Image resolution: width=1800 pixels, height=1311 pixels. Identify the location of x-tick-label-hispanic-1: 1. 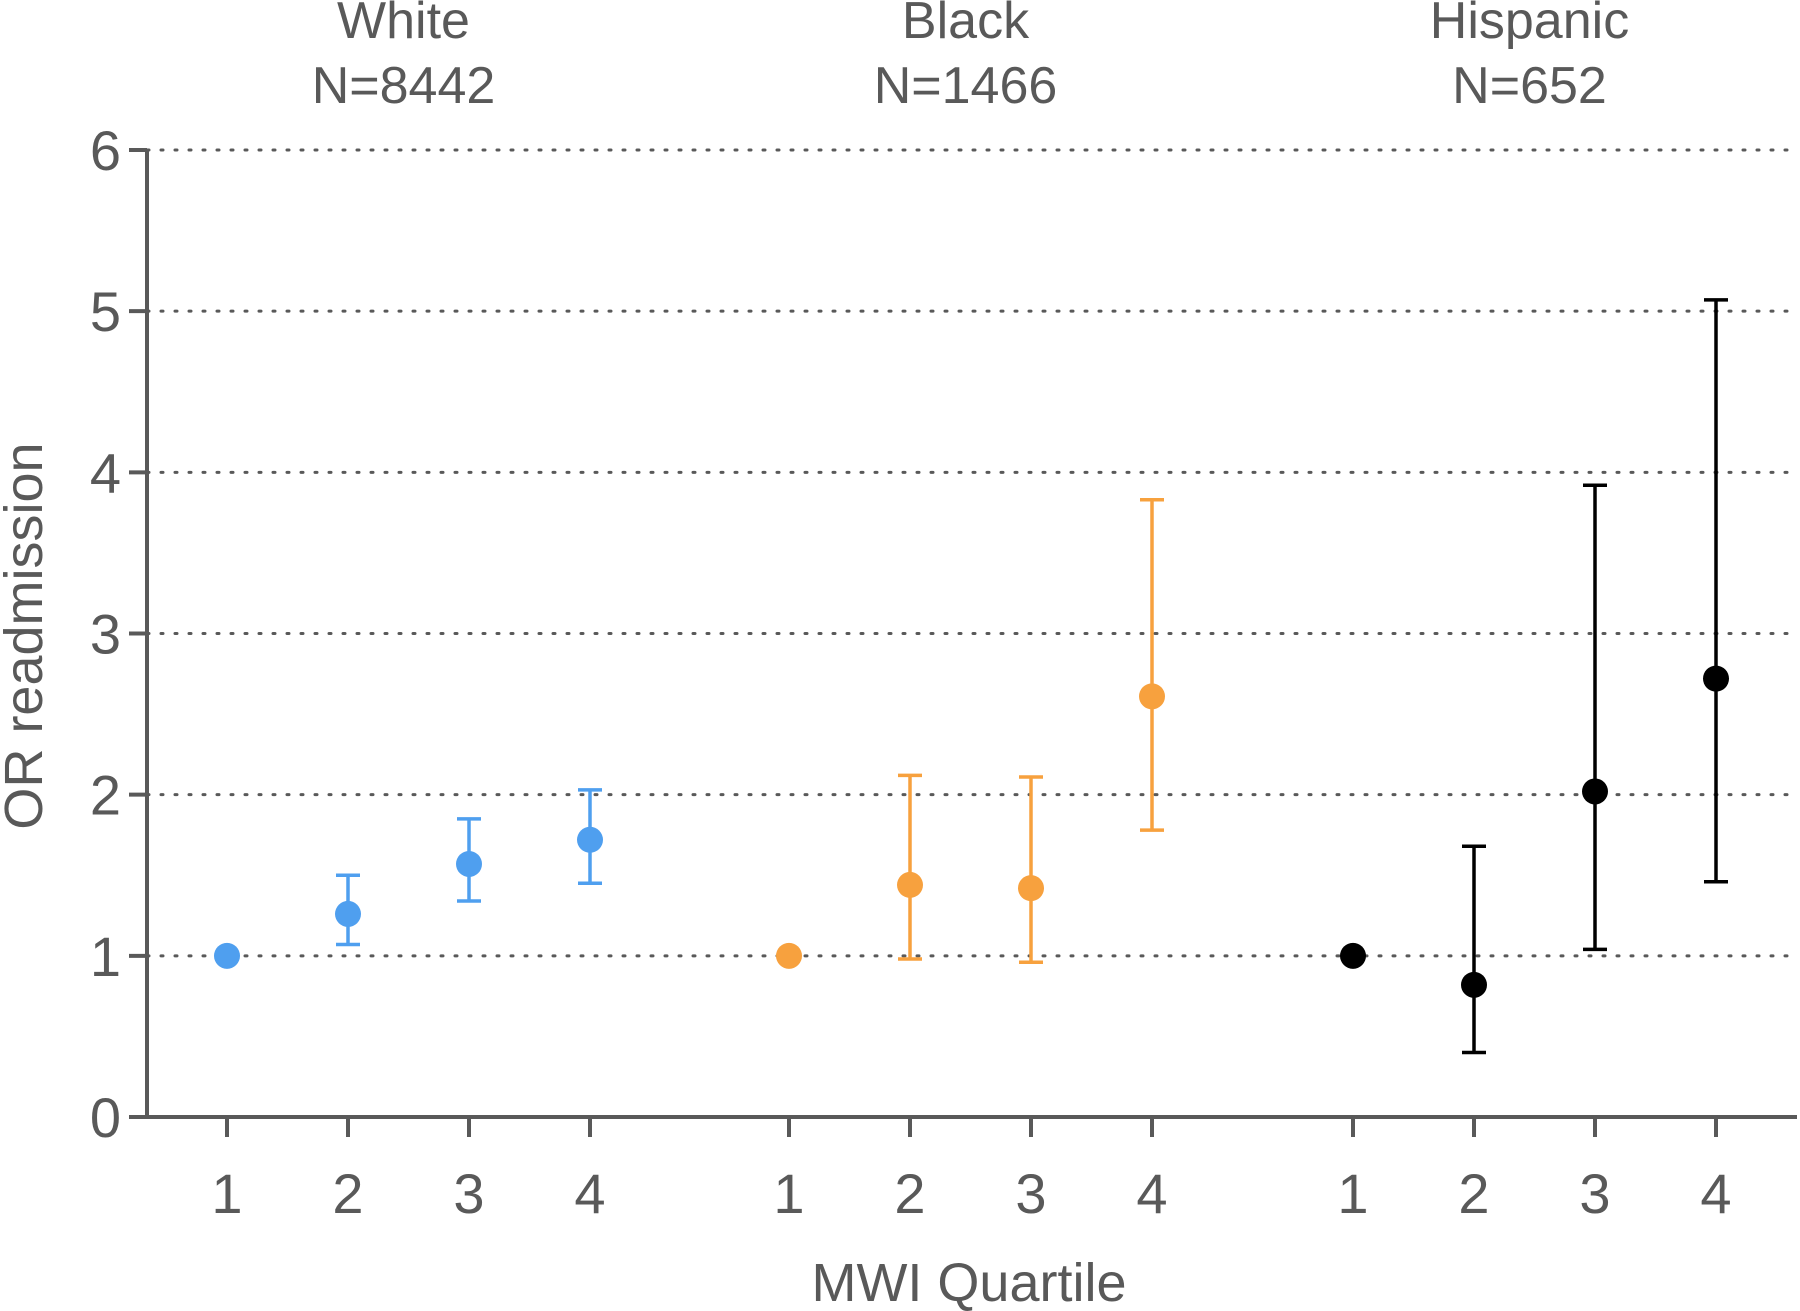
(1352, 1193).